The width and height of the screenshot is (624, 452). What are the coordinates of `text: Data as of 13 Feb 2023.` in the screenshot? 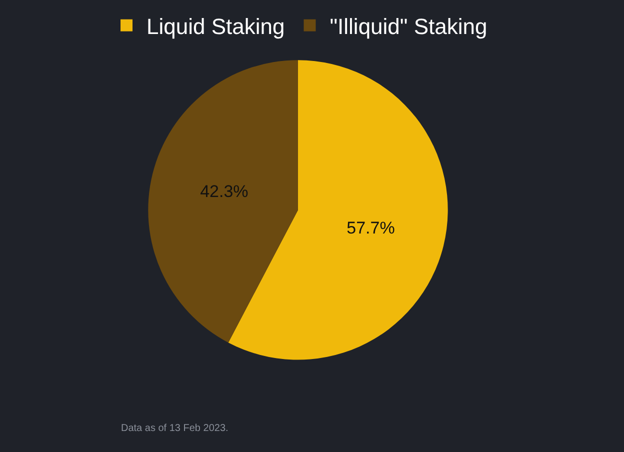 It's located at (174, 428).